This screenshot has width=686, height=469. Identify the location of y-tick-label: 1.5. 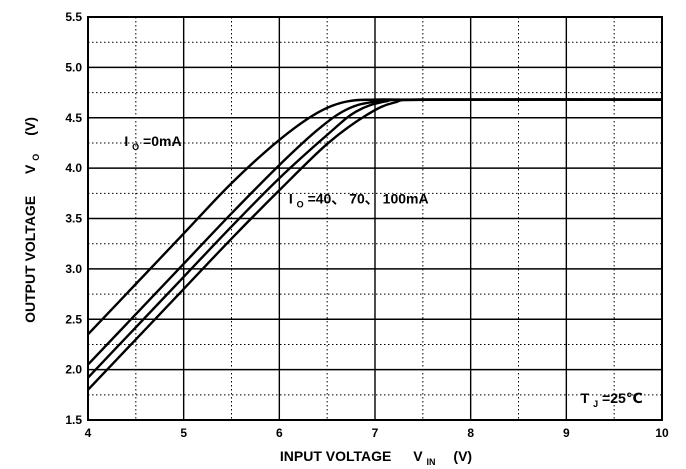
(73, 420).